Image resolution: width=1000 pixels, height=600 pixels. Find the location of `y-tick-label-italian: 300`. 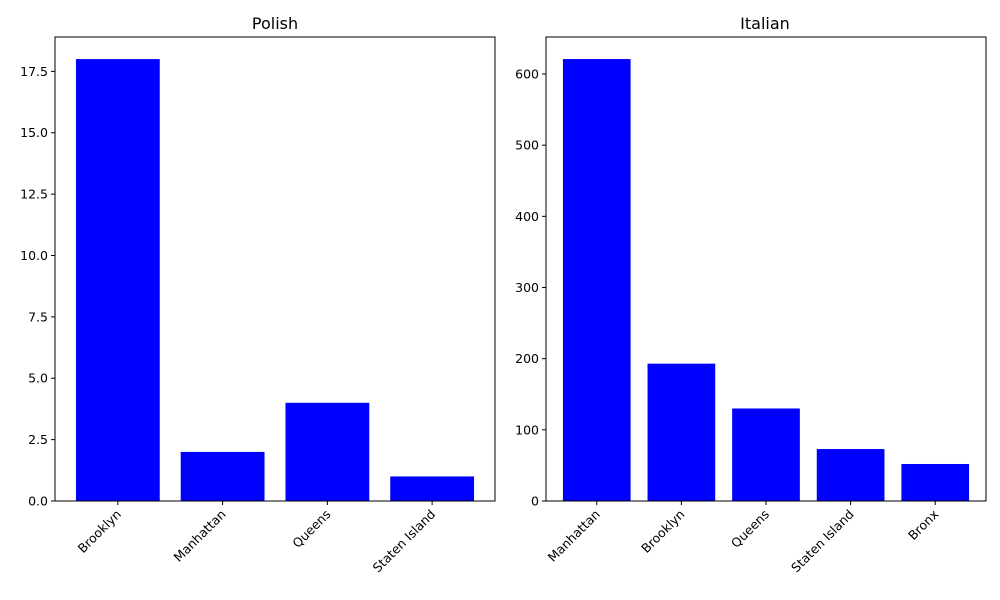

y-tick-label-italian: 300 is located at coordinates (527, 287).